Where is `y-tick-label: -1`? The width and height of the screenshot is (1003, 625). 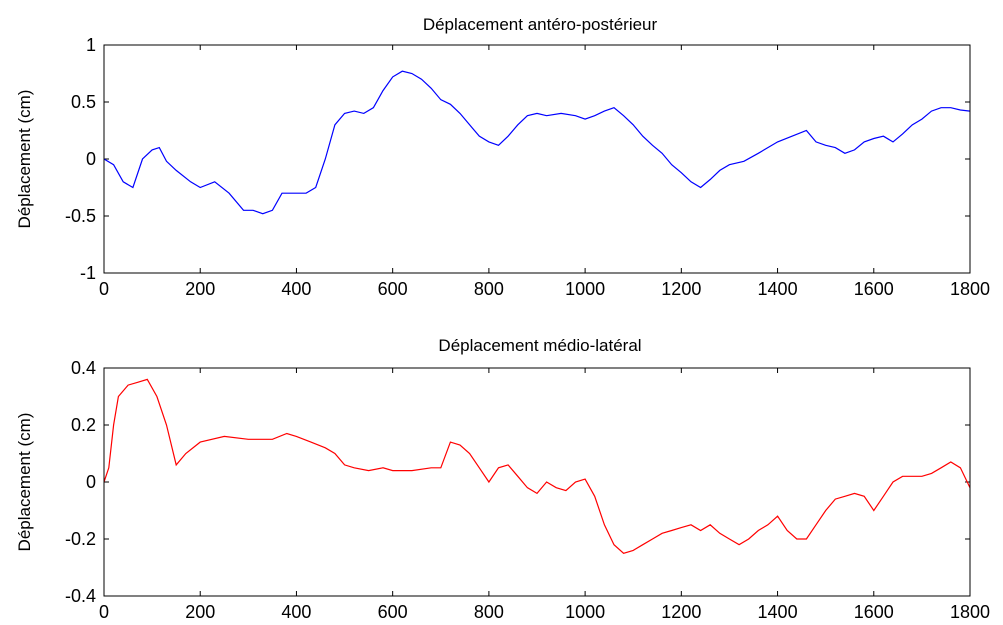
y-tick-label: -1 is located at coordinates (88, 273).